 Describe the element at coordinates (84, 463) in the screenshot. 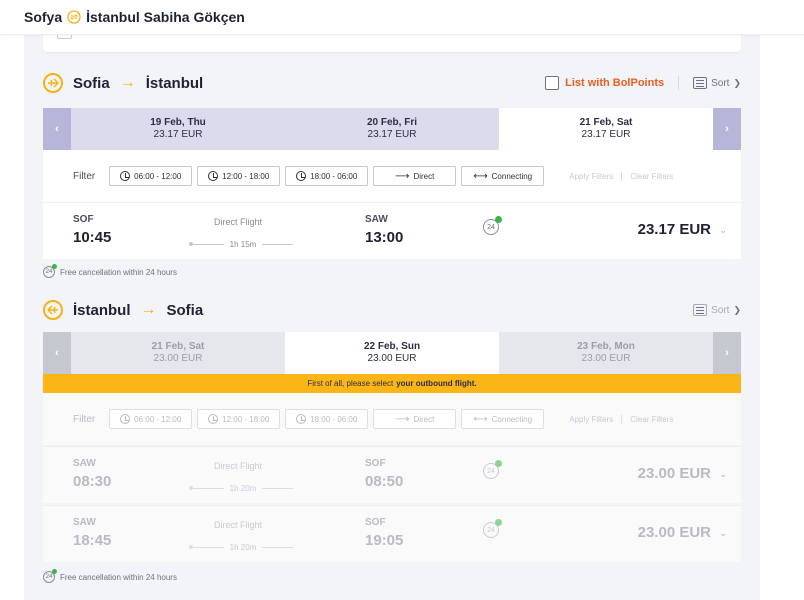

I see `departure-airport: SAW` at that location.